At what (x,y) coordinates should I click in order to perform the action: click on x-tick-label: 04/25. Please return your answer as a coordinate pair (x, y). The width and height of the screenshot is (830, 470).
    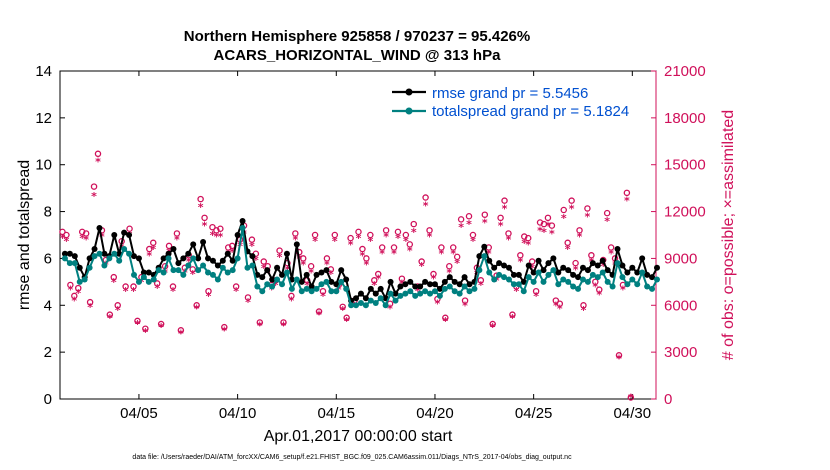
    Looking at the image, I should click on (534, 413).